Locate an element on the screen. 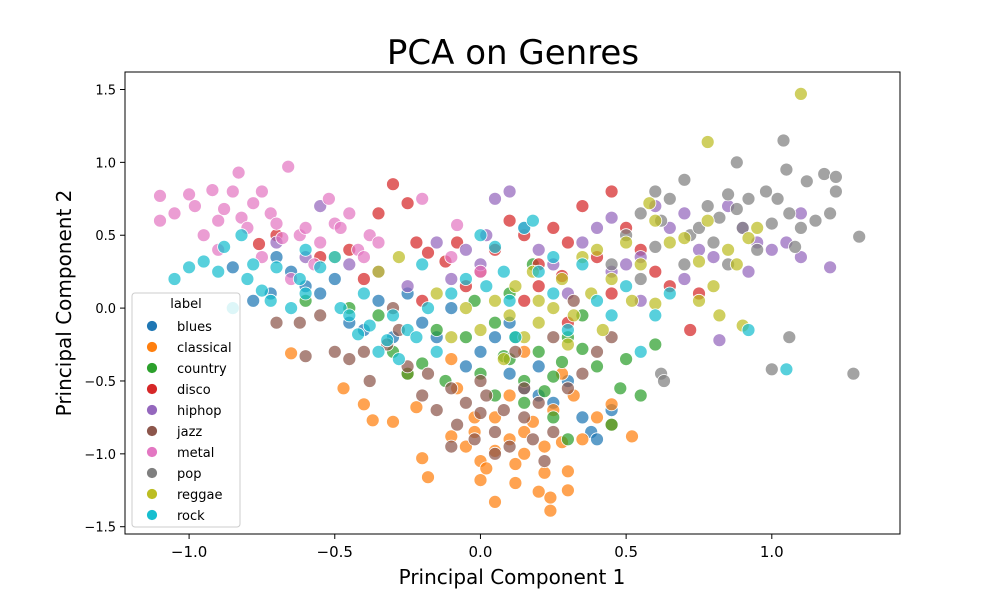 The width and height of the screenshot is (1000, 600). legend-marker-reggae is located at coordinates (152, 494).